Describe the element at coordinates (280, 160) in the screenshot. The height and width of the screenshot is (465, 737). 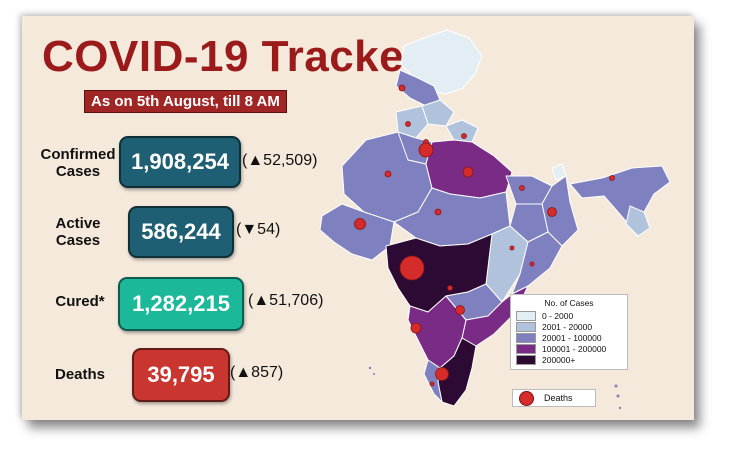
I see `confirmed-change: (▲52,509)` at that location.